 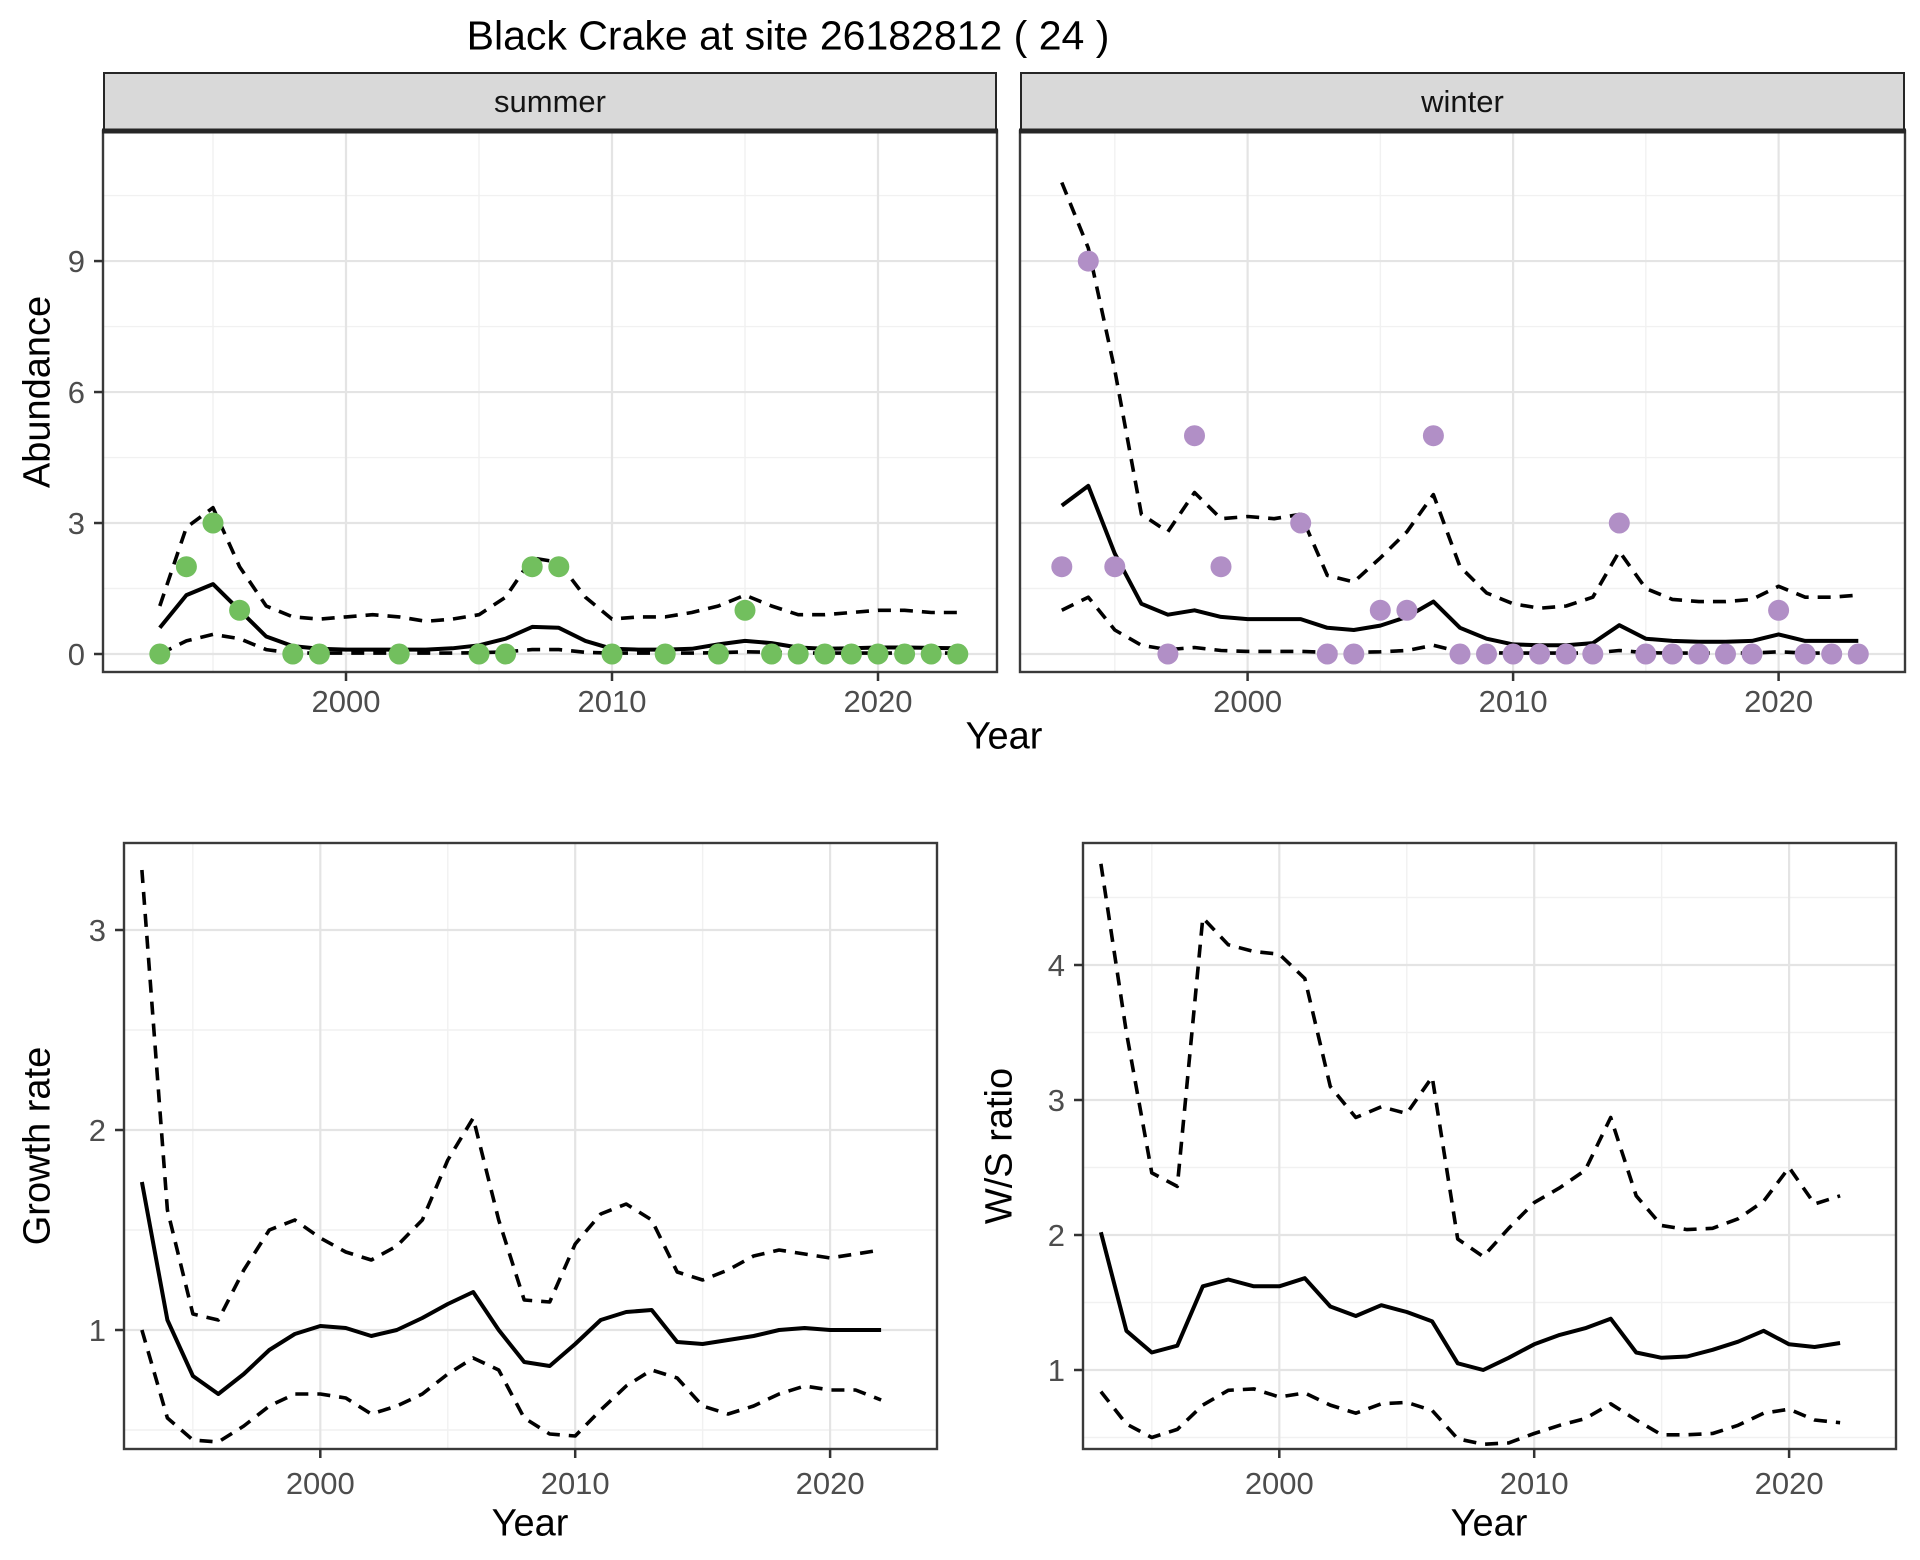 I want to click on facet-strip-summer-label: summer, so click(x=550, y=101).